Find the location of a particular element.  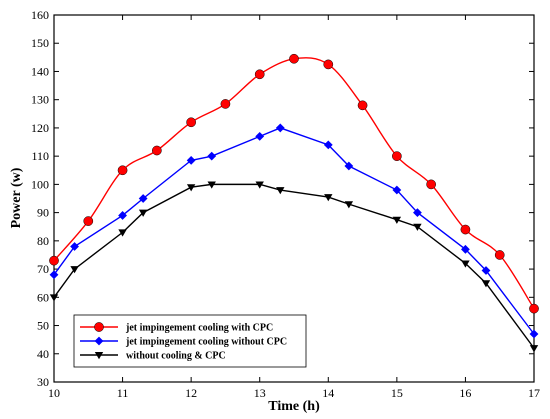

y-tick-label: 120 is located at coordinates (40, 128).